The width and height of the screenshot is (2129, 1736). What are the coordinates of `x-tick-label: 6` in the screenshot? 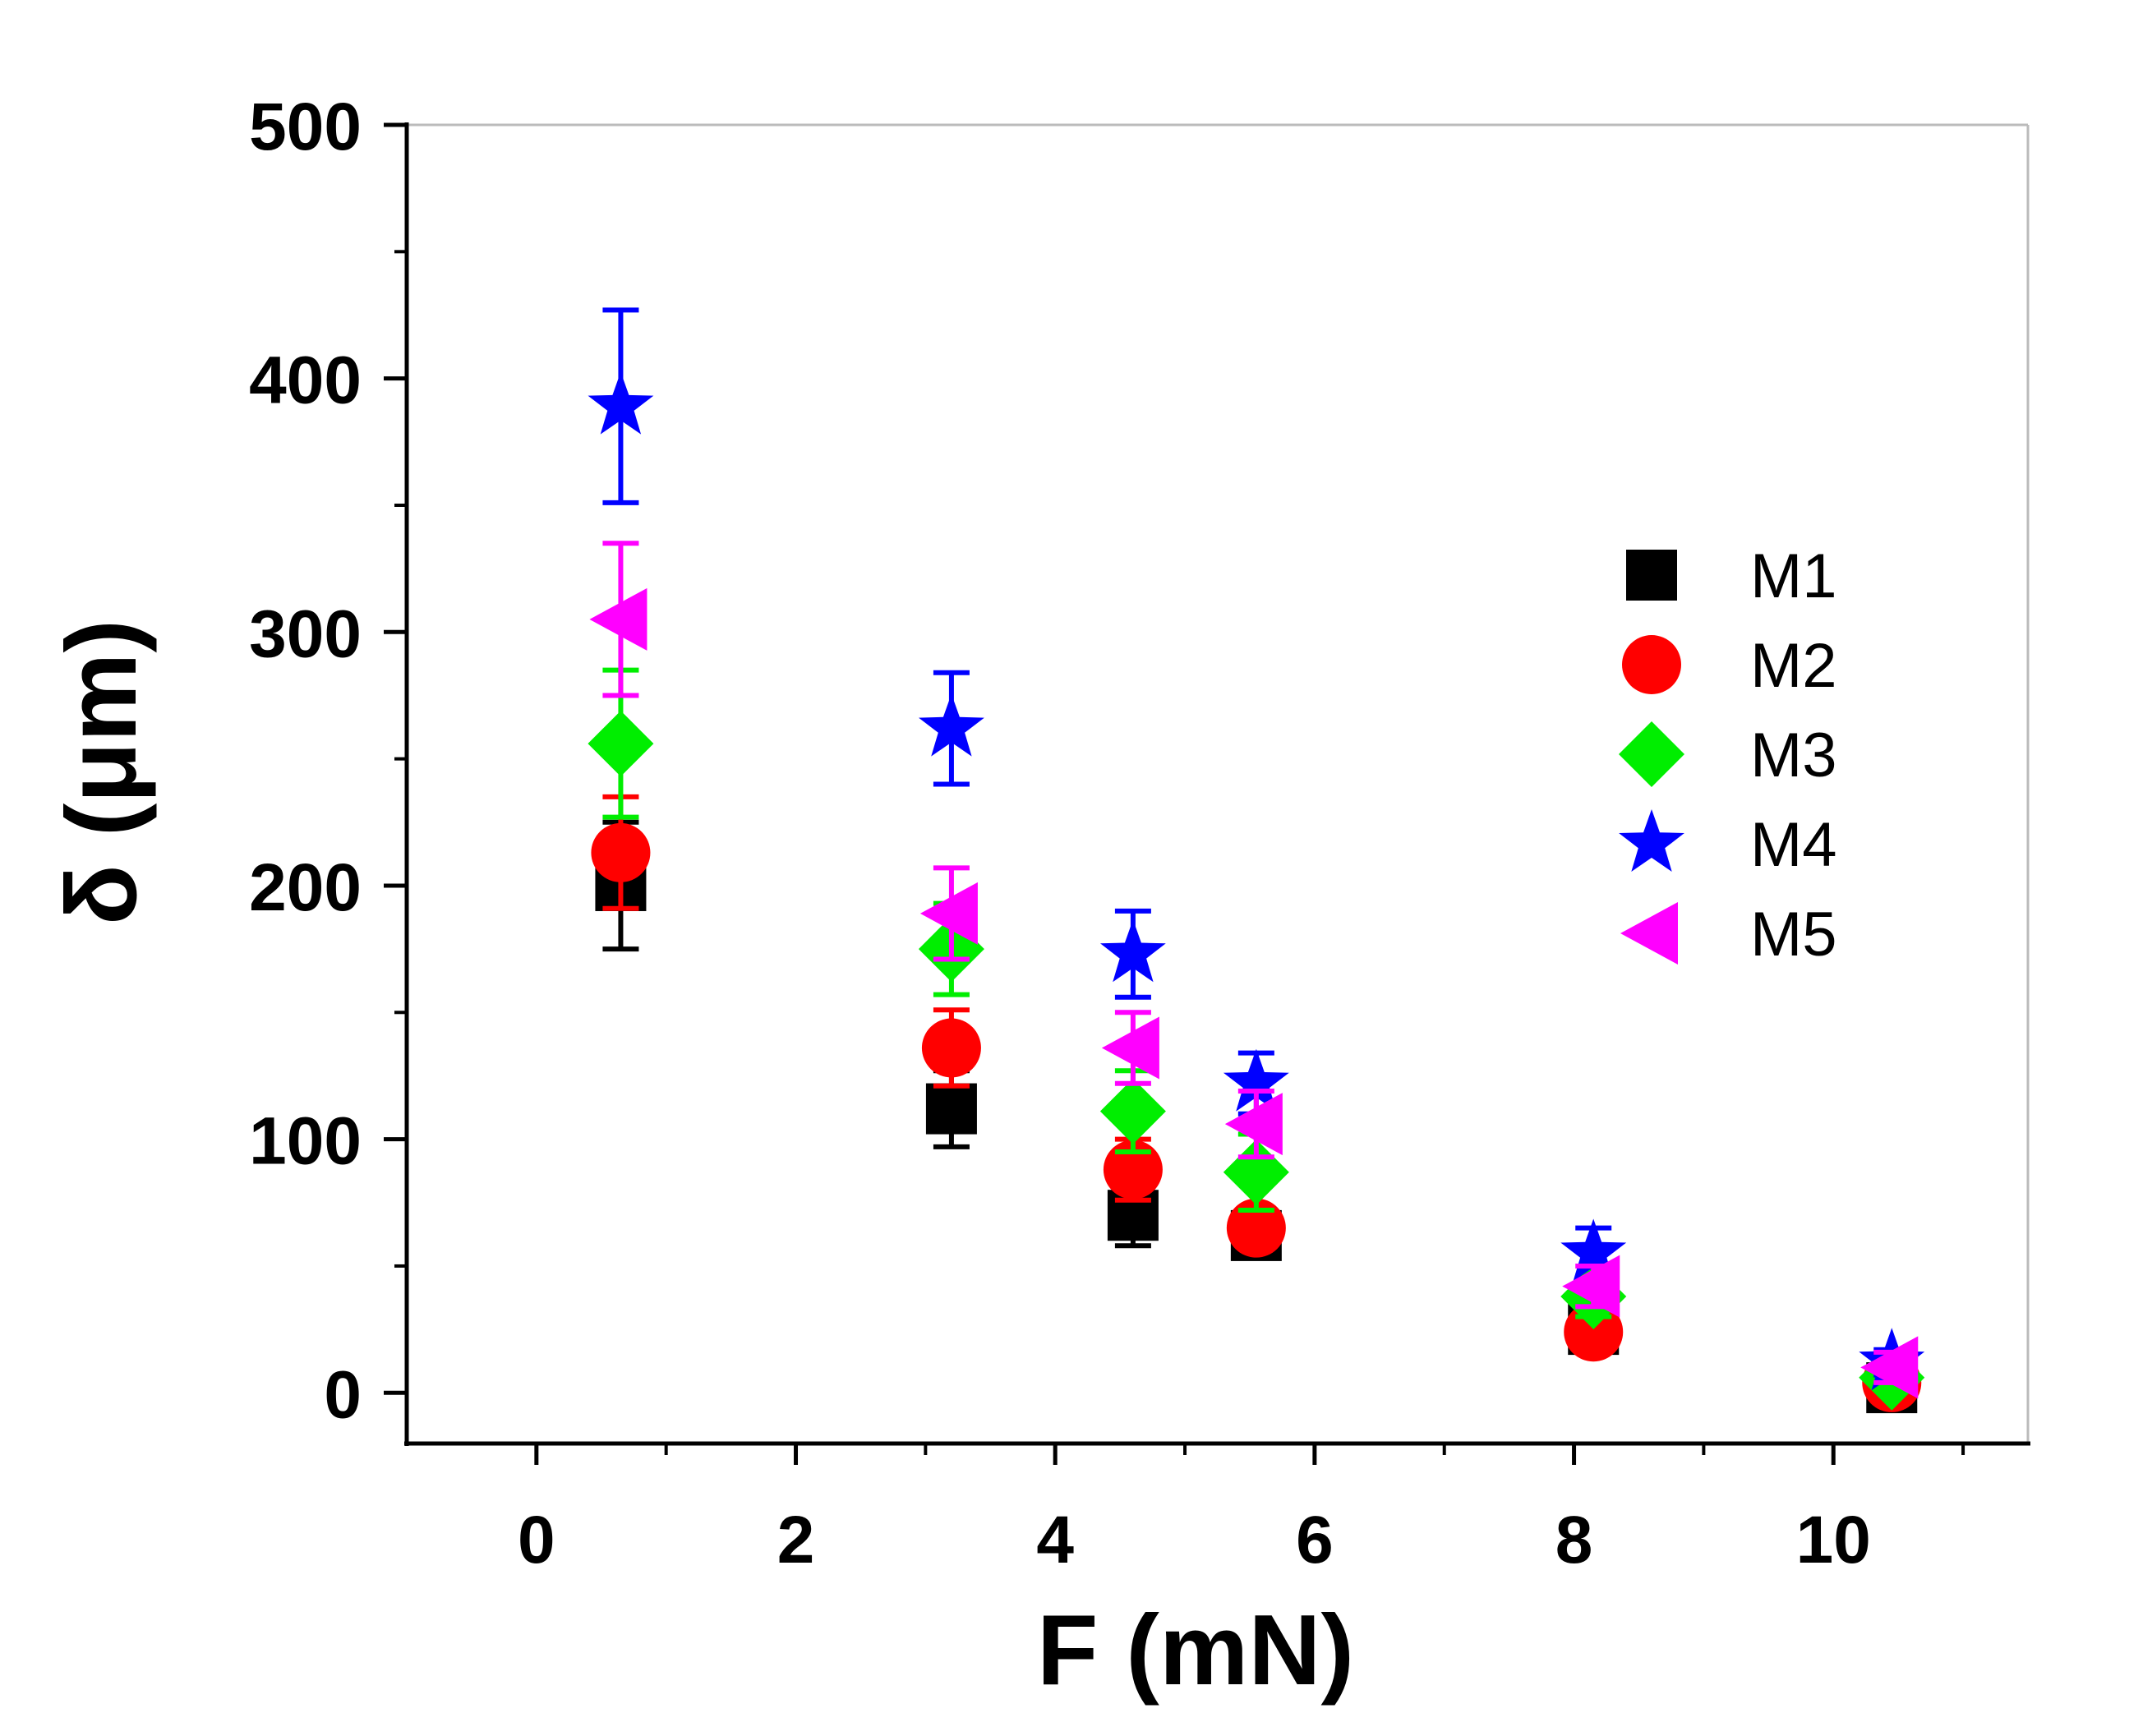 It's located at (1315, 1540).